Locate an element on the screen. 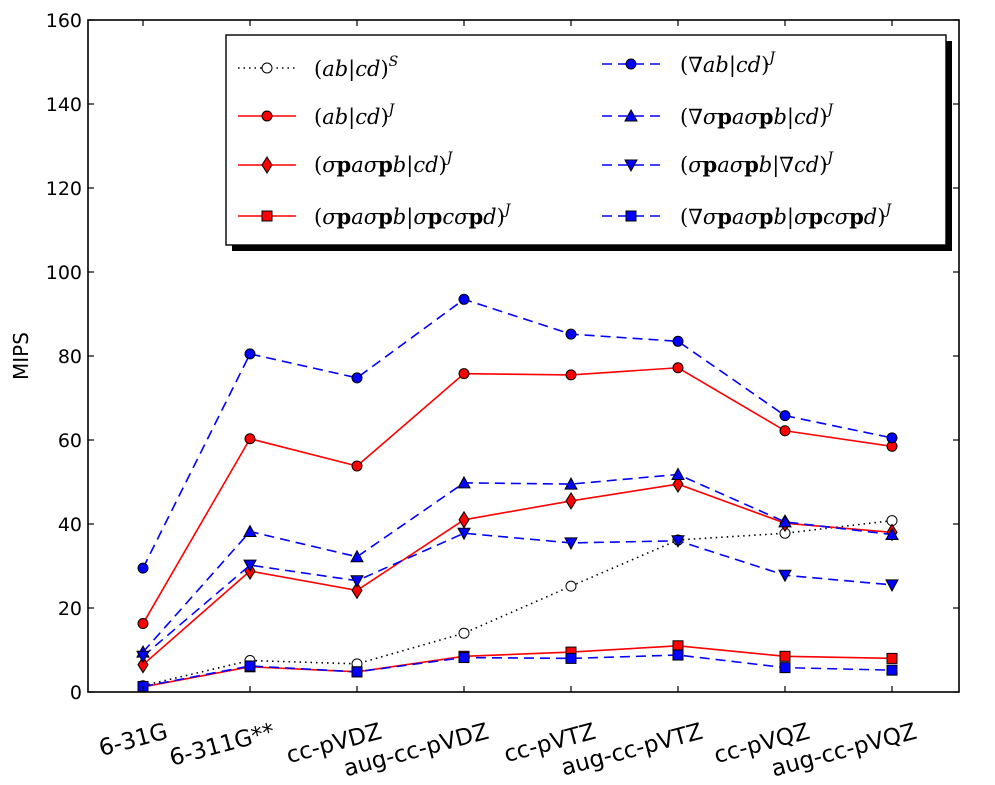 This screenshot has width=995, height=785. y-tick-label: 0 is located at coordinates (76, 693).